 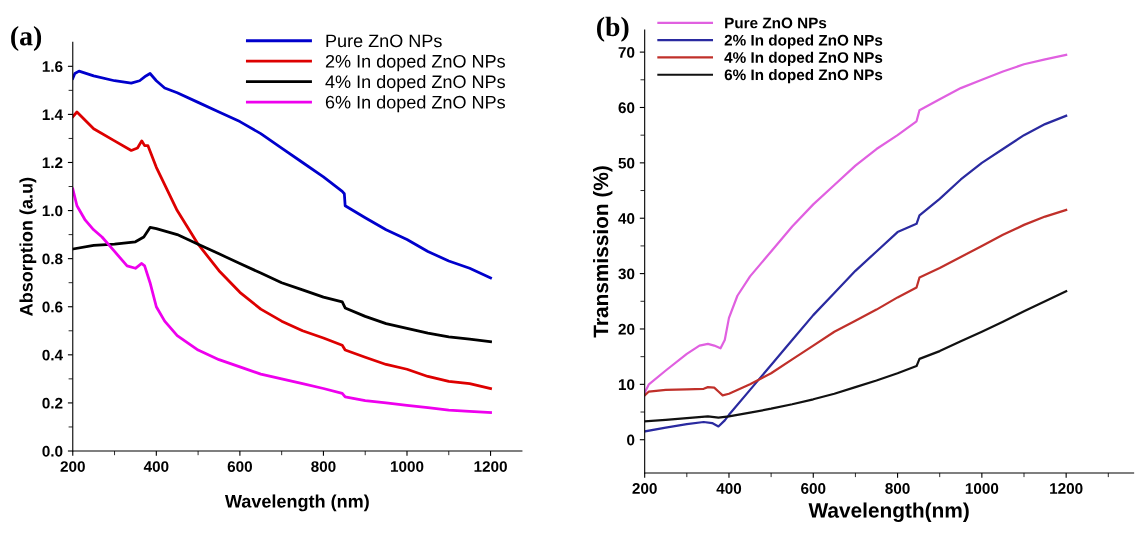 What do you see at coordinates (613, 29) in the screenshot?
I see `chart-title: (b)` at bounding box center [613, 29].